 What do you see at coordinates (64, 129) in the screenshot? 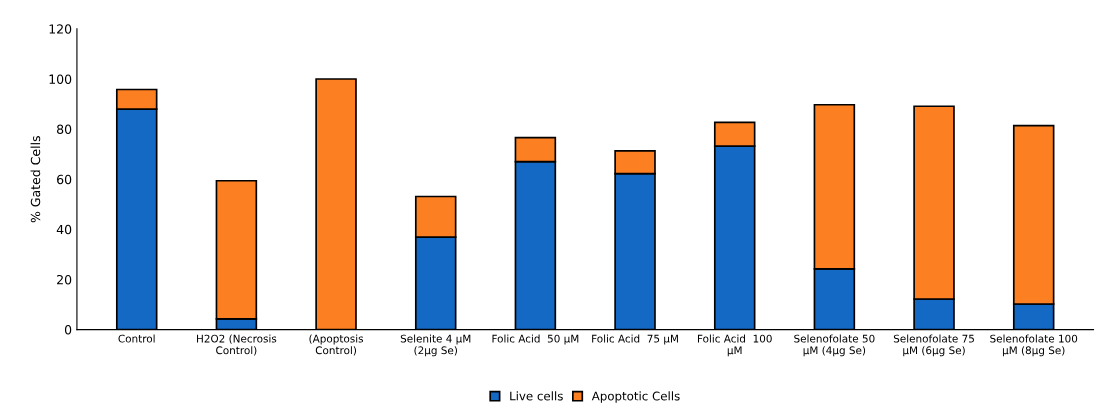
I see `y-tick-label: 80` at bounding box center [64, 129].